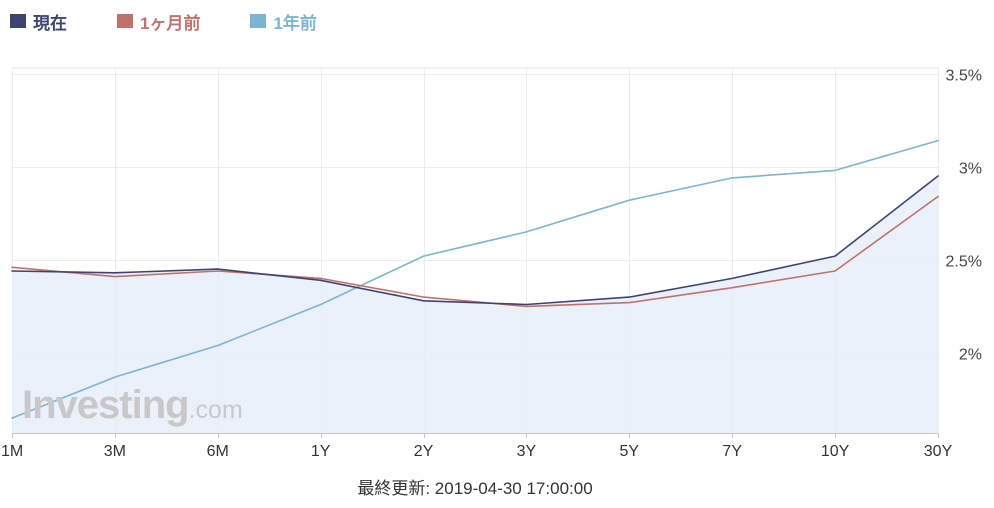 The image size is (994, 508). I want to click on x-tick-label: 1M, so click(12, 451).